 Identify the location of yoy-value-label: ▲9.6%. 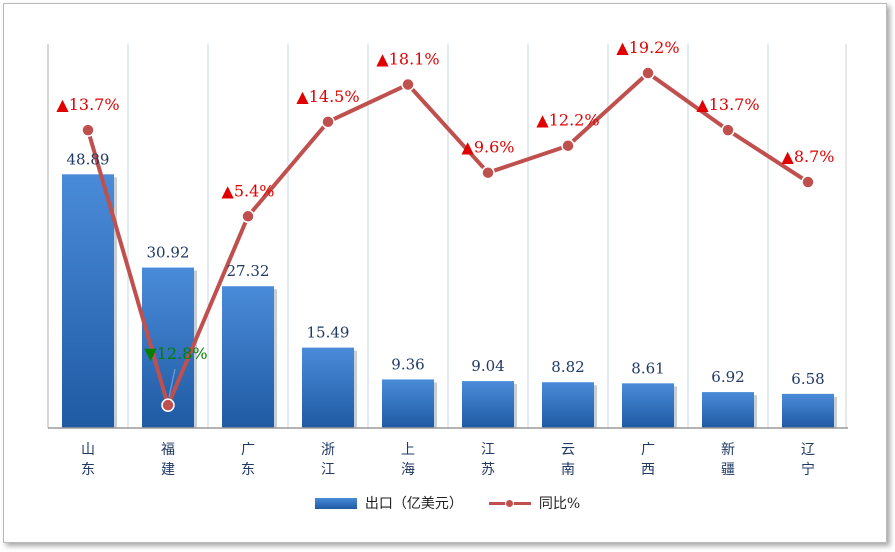
(488, 147).